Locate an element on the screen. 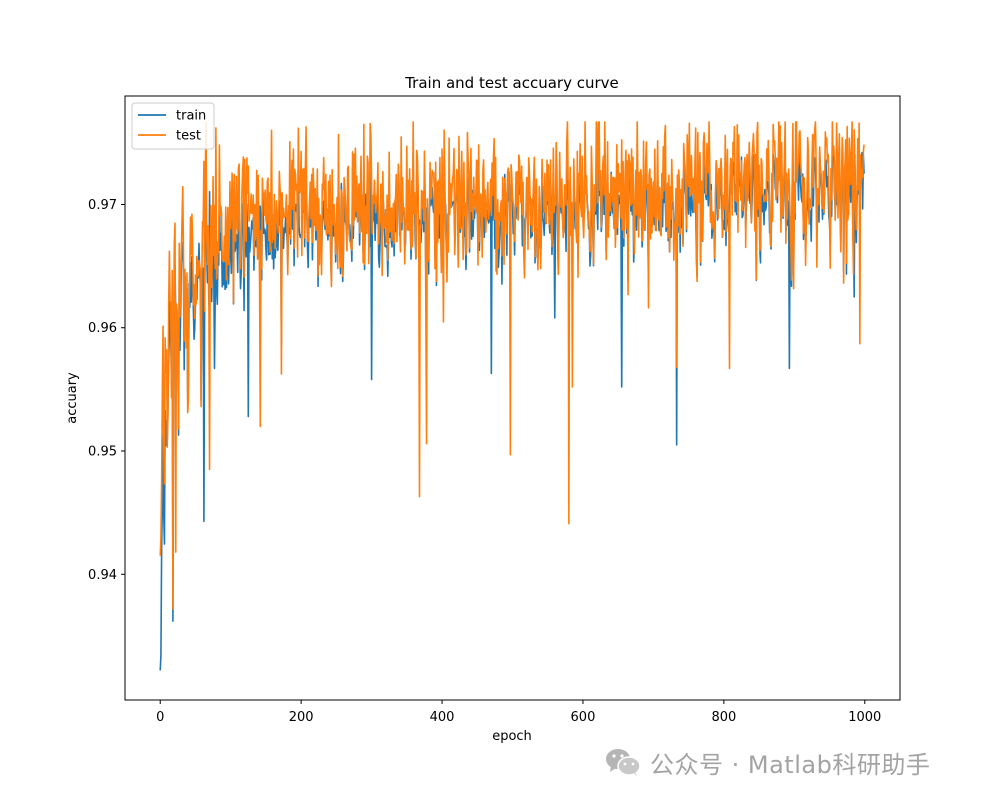 This screenshot has width=1000, height=800. x-axis-label: epoch is located at coordinates (512, 736).